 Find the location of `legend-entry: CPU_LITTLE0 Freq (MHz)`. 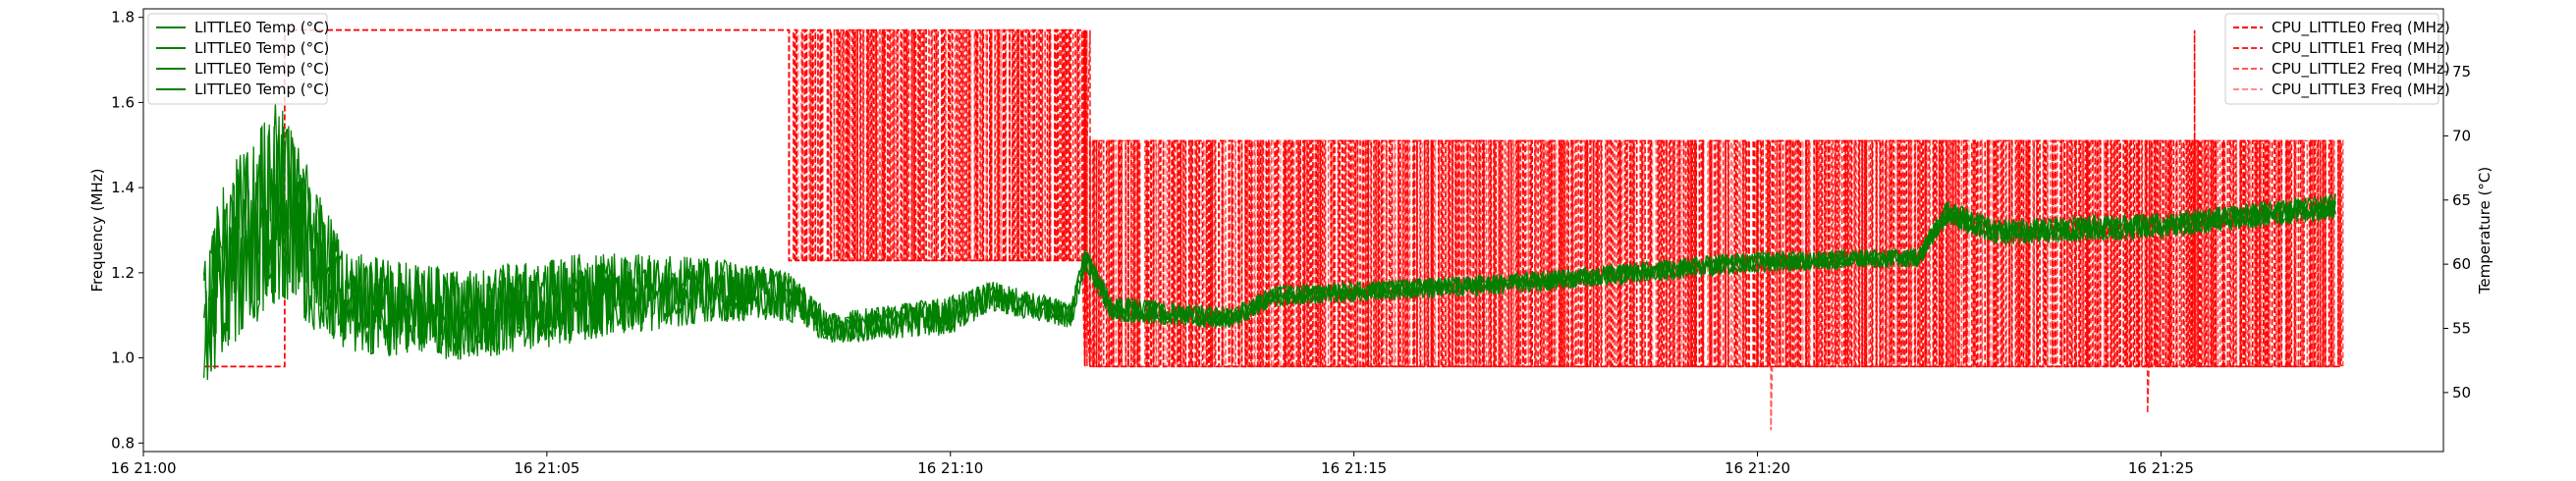

legend-entry: CPU_LITTLE0 Freq (MHz) is located at coordinates (2361, 28).